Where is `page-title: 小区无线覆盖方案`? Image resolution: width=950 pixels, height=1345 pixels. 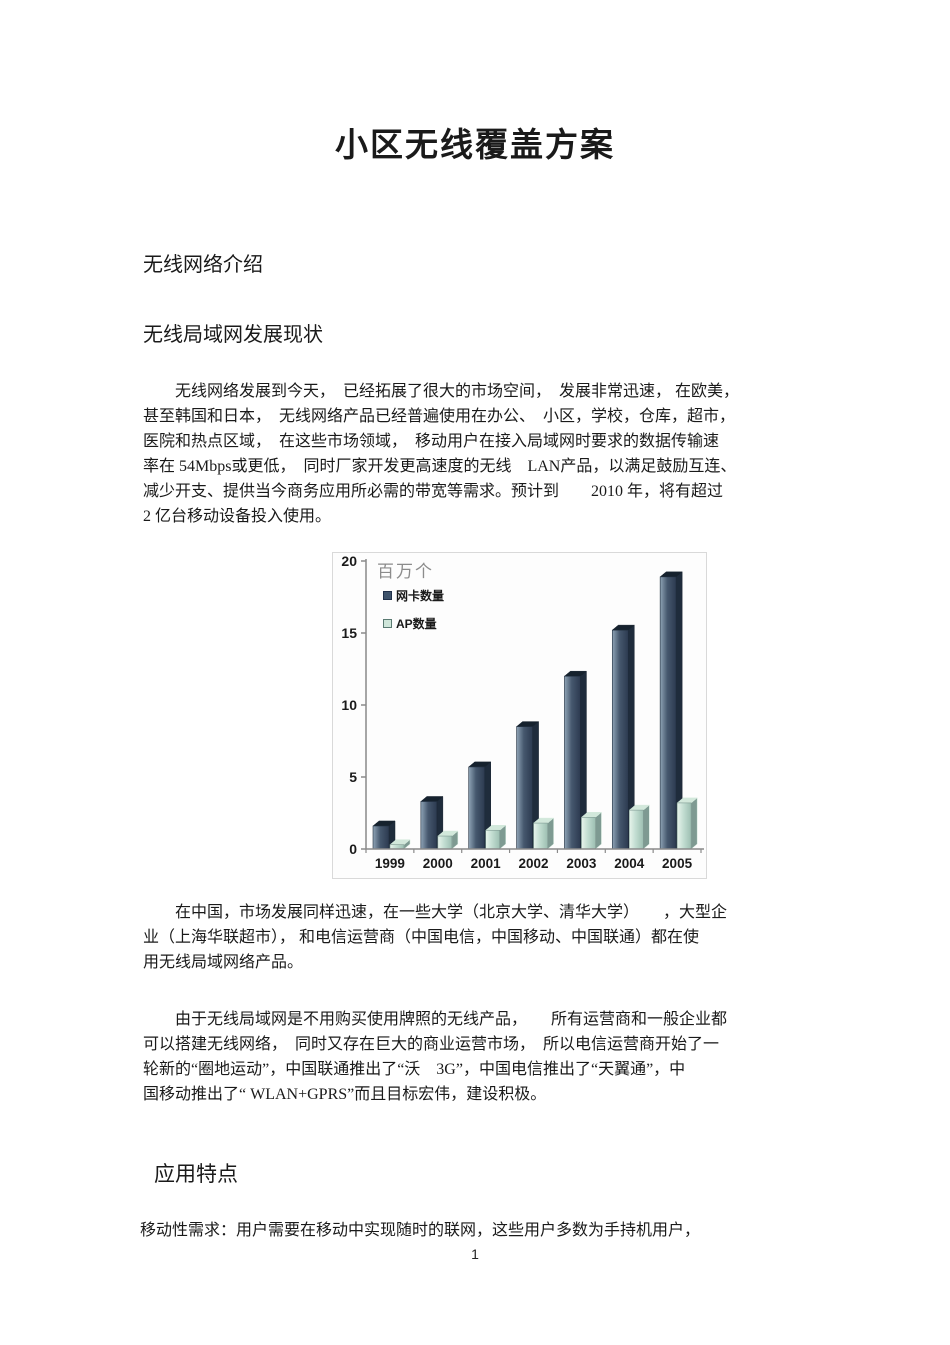 page-title: 小区无线覆盖方案 is located at coordinates (475, 146).